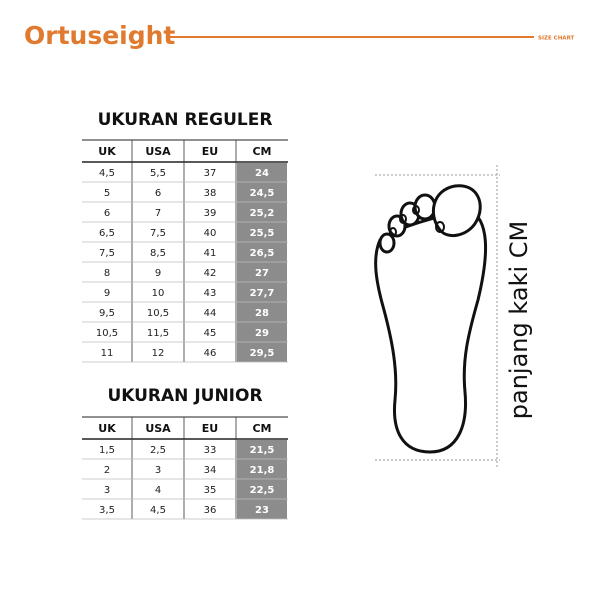  I want to click on table-cell: 27,7, so click(262, 293).